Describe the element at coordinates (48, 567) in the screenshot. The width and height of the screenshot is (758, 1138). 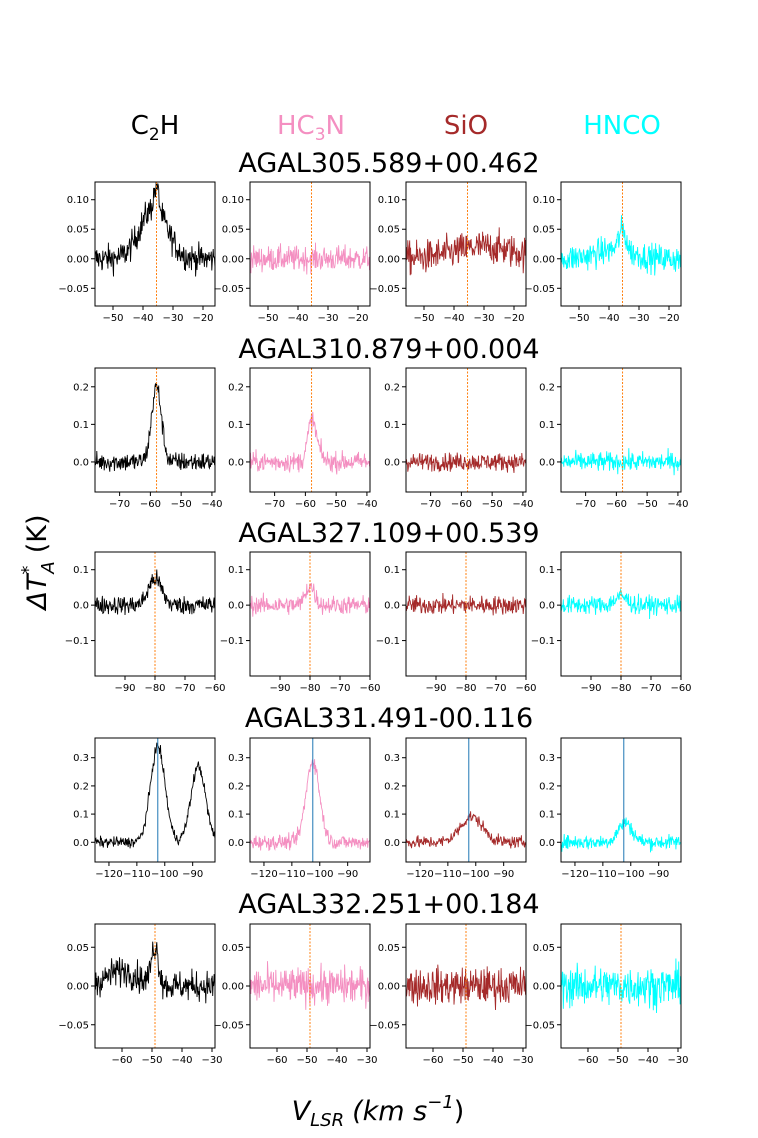
I see `y-axis-label-sub: A` at that location.